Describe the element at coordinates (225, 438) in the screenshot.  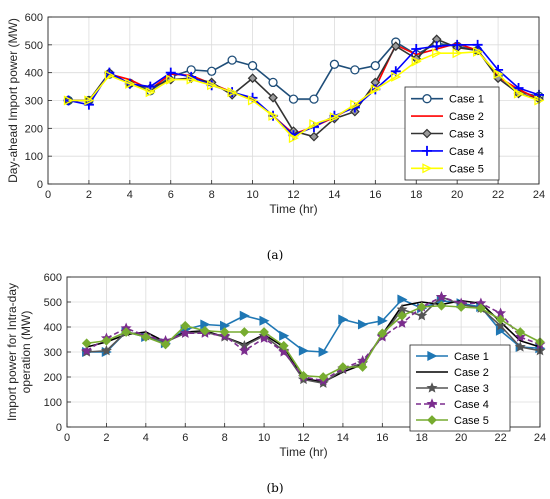
I see `x-tick-label: 8` at that location.